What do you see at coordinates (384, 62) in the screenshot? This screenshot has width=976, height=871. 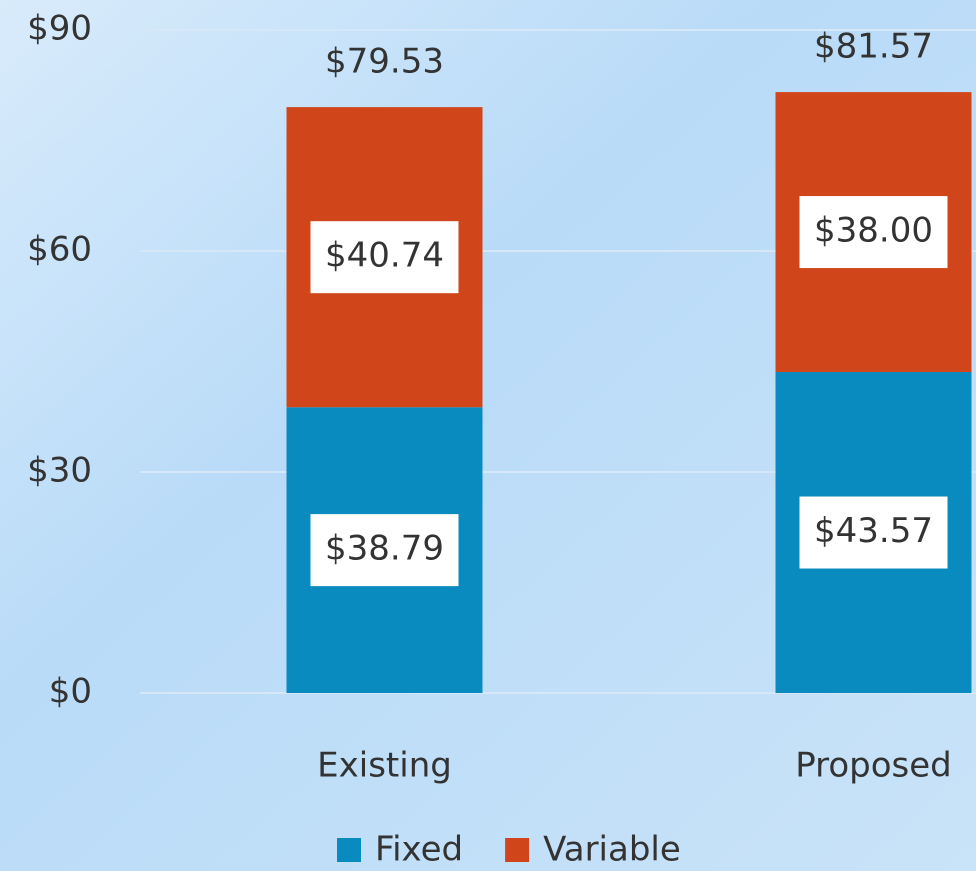 I see `total-label: $79.53` at bounding box center [384, 62].